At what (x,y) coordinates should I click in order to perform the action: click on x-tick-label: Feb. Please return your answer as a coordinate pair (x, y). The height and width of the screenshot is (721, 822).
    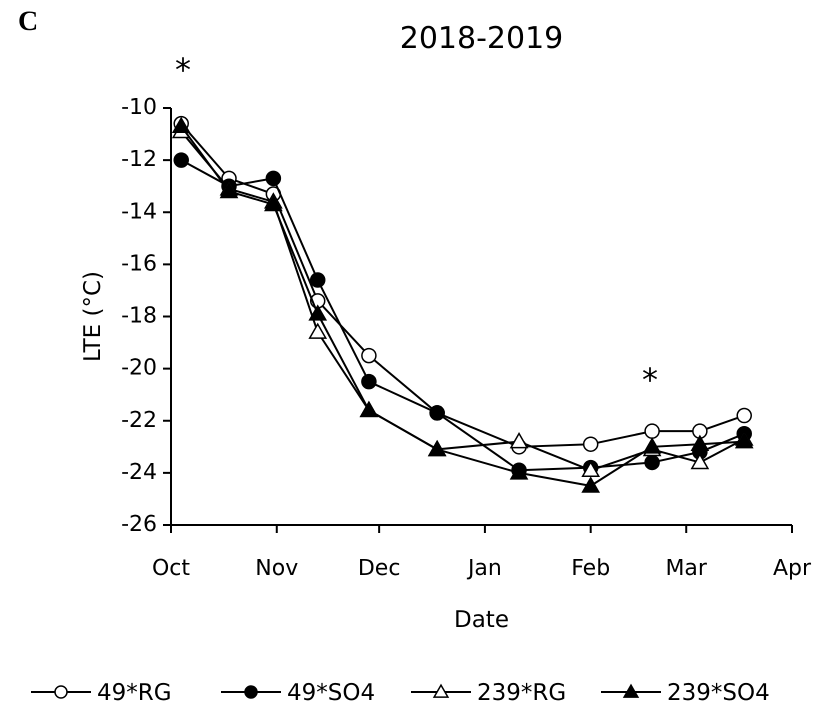
    Looking at the image, I should click on (590, 568).